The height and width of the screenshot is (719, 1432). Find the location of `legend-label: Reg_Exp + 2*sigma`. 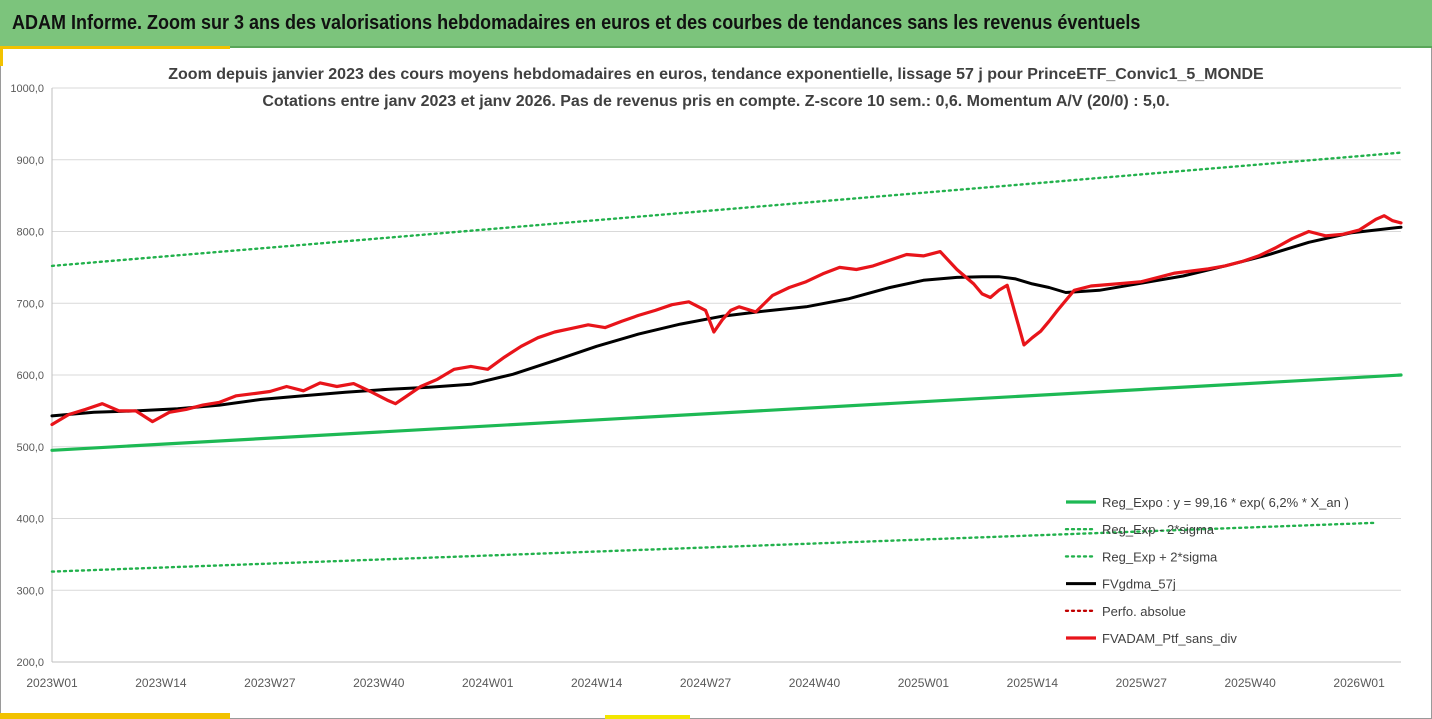

legend-label: Reg_Exp + 2*sigma is located at coordinates (1160, 556).